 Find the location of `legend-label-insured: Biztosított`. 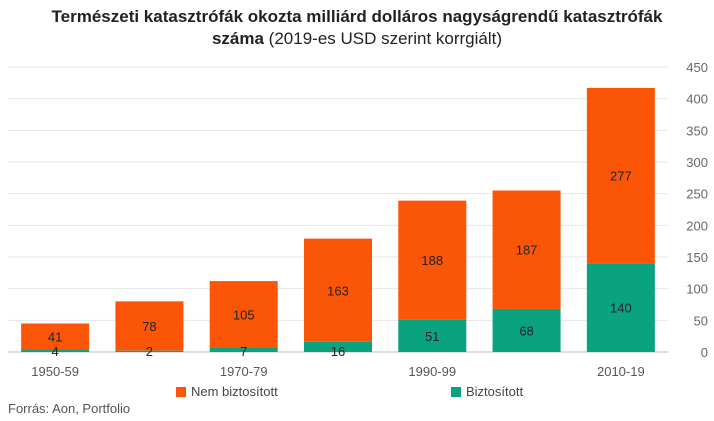

legend-label-insured: Biztosított is located at coordinates (495, 391).